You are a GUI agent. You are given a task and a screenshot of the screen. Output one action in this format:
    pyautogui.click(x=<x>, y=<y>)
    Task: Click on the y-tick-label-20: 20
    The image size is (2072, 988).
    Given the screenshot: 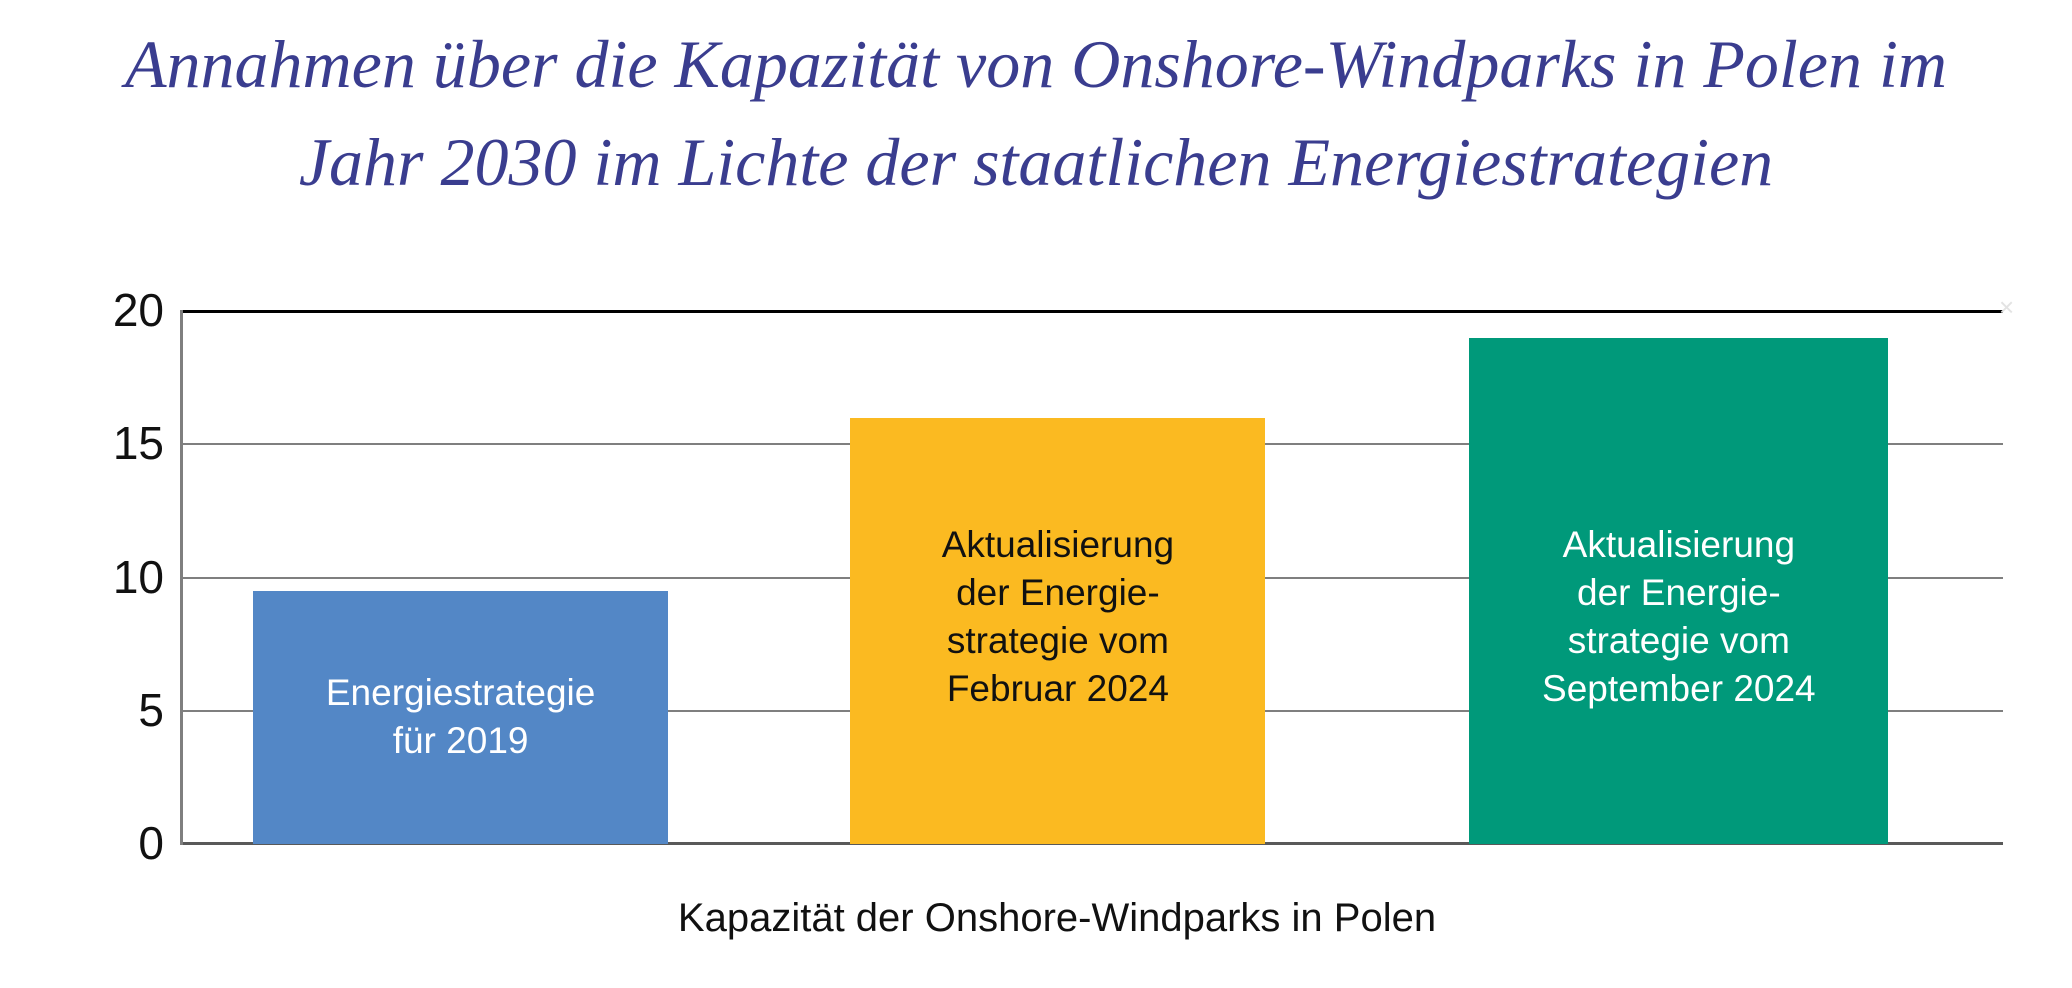 What is the action you would take?
    pyautogui.click(x=138, y=309)
    